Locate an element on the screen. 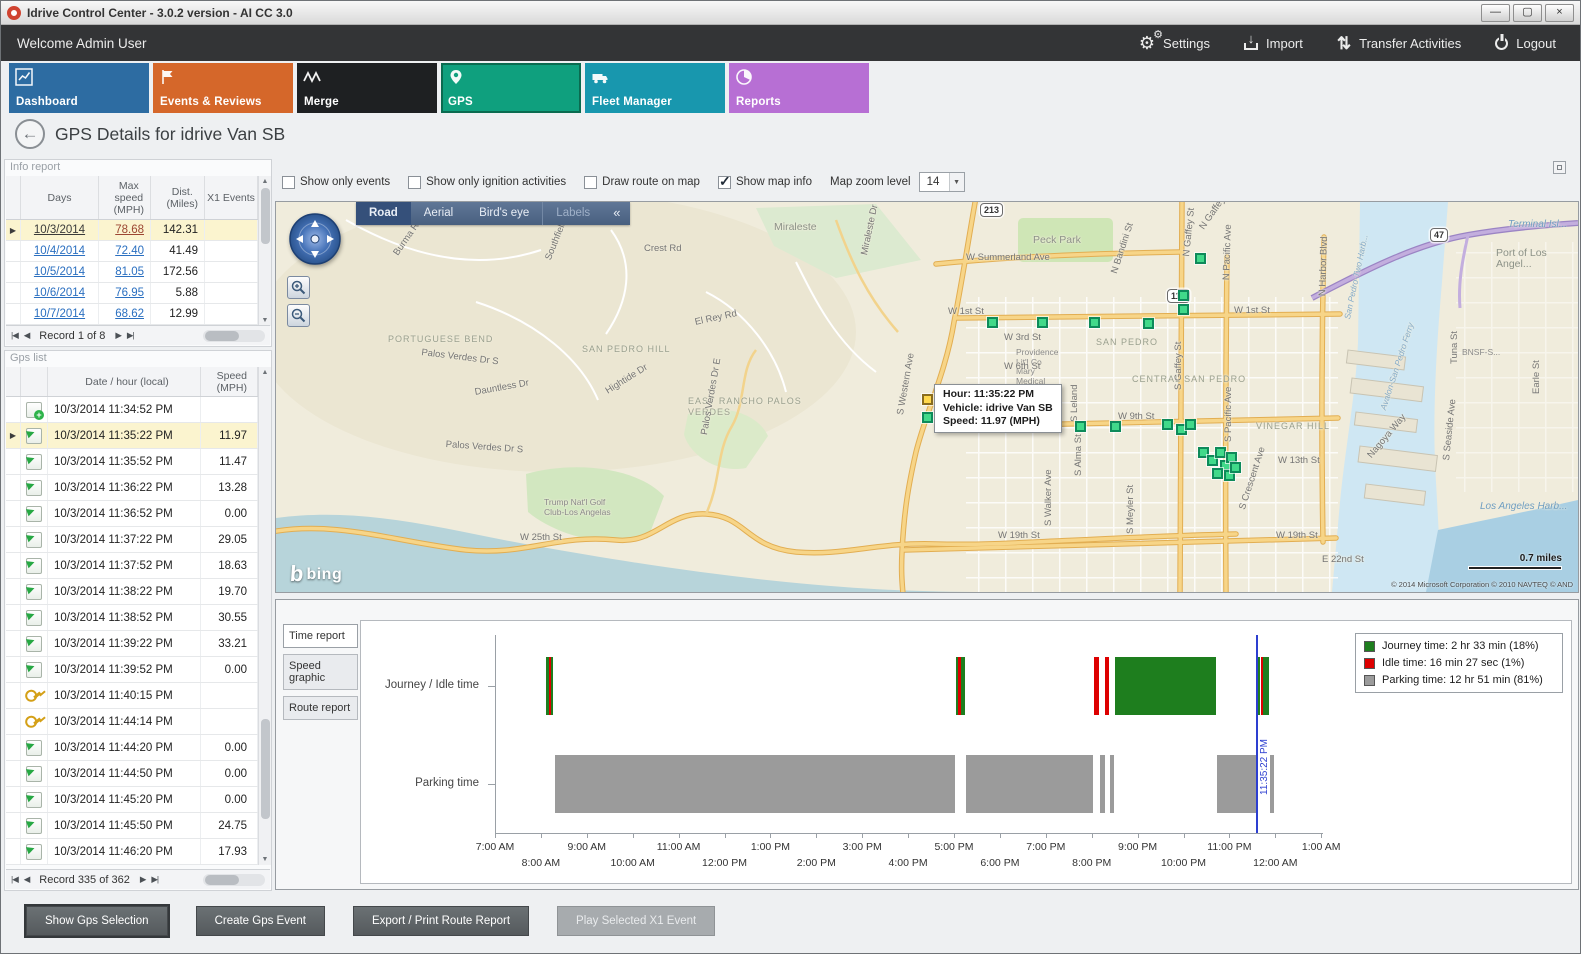 This screenshot has height=954, width=1581. gps-list-row: ▶ 10/3/2014 11:39:52 PM 0.00 is located at coordinates (138, 670).